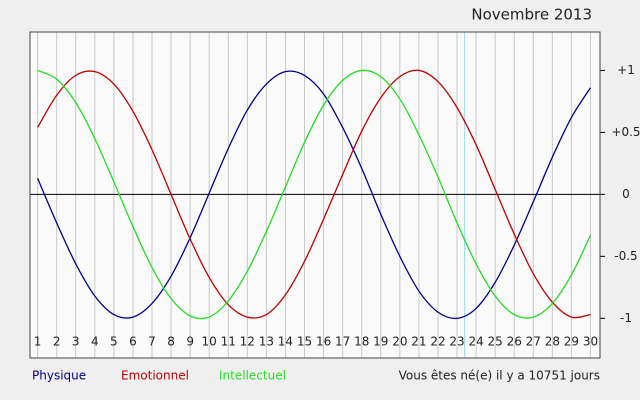 The width and height of the screenshot is (640, 400). What do you see at coordinates (361, 342) in the screenshot?
I see `x-tick-label: 18` at bounding box center [361, 342].